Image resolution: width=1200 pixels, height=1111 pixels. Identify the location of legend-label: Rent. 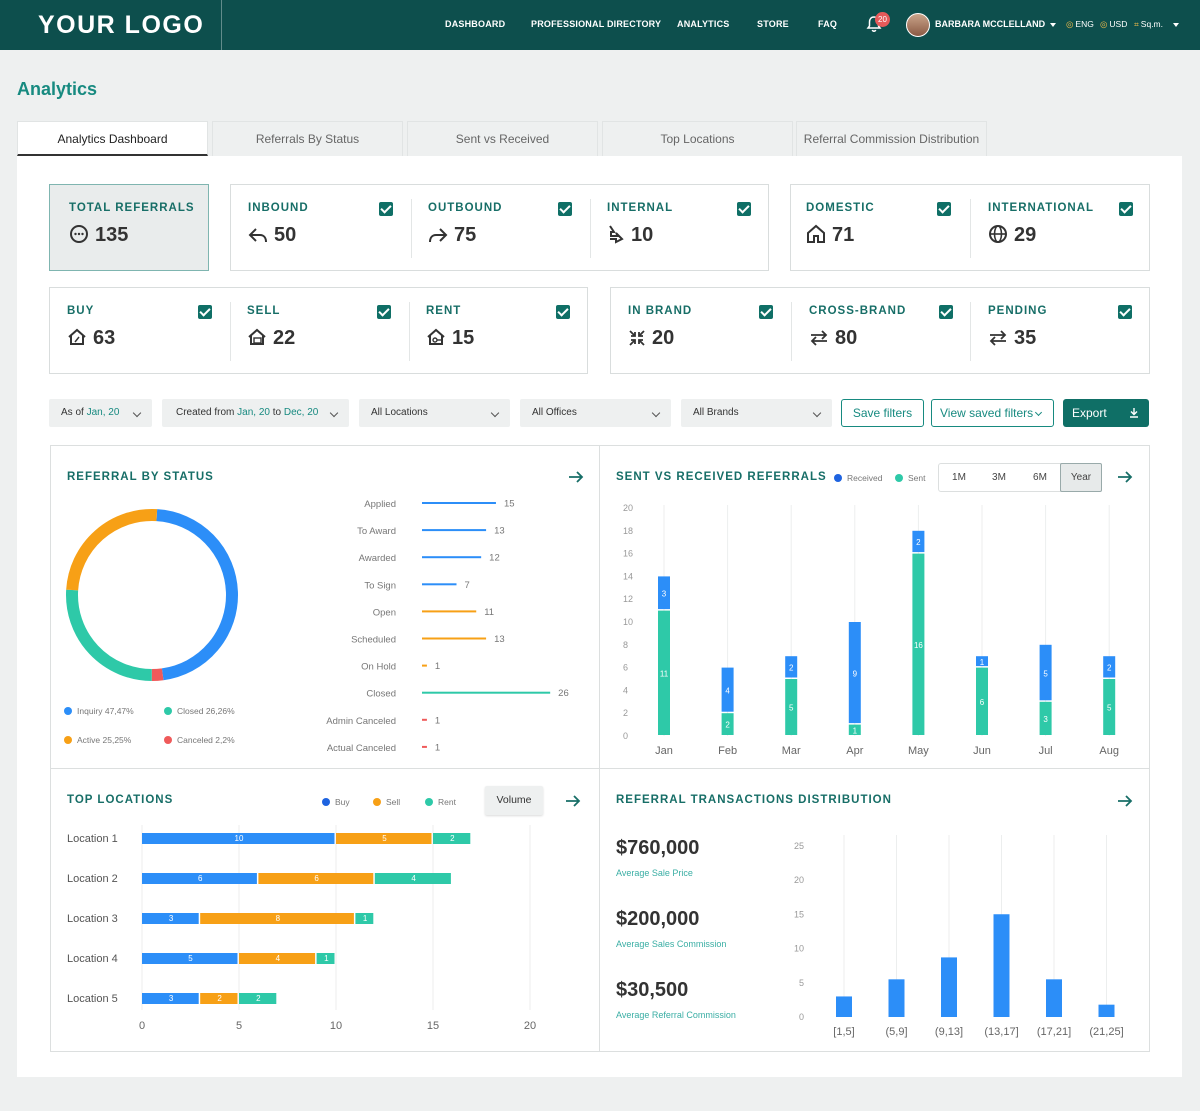
(447, 802).